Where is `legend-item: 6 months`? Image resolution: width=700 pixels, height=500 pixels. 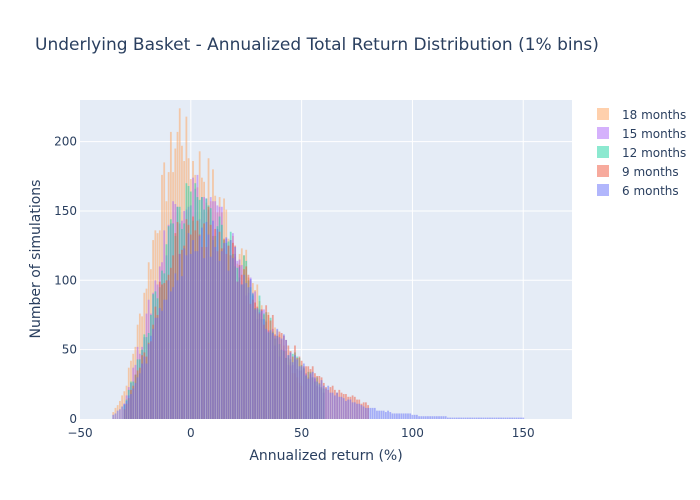
legend-item: 6 months is located at coordinates (638, 191).